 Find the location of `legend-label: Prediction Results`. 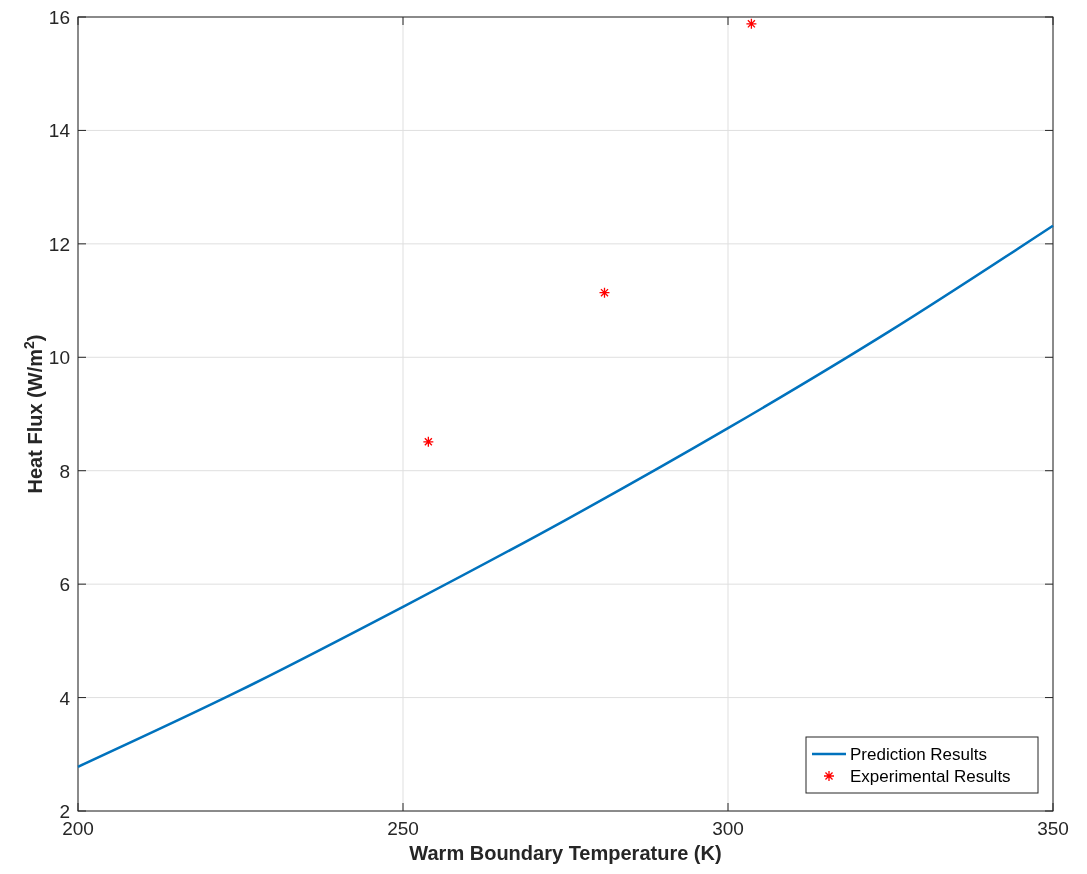

legend-label: Prediction Results is located at coordinates (919, 754).